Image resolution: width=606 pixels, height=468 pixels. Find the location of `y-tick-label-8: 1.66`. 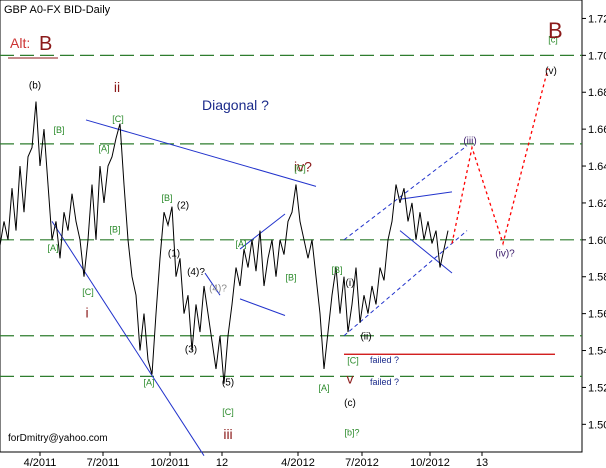

y-tick-label-8: 1.66 is located at coordinates (597, 130).